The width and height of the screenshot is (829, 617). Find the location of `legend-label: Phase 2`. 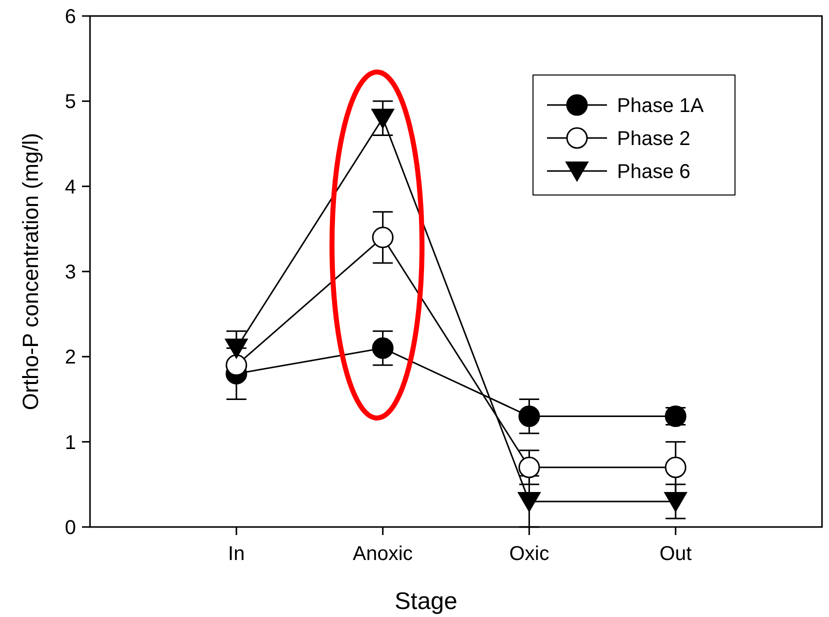

legend-label: Phase 2 is located at coordinates (653, 139).